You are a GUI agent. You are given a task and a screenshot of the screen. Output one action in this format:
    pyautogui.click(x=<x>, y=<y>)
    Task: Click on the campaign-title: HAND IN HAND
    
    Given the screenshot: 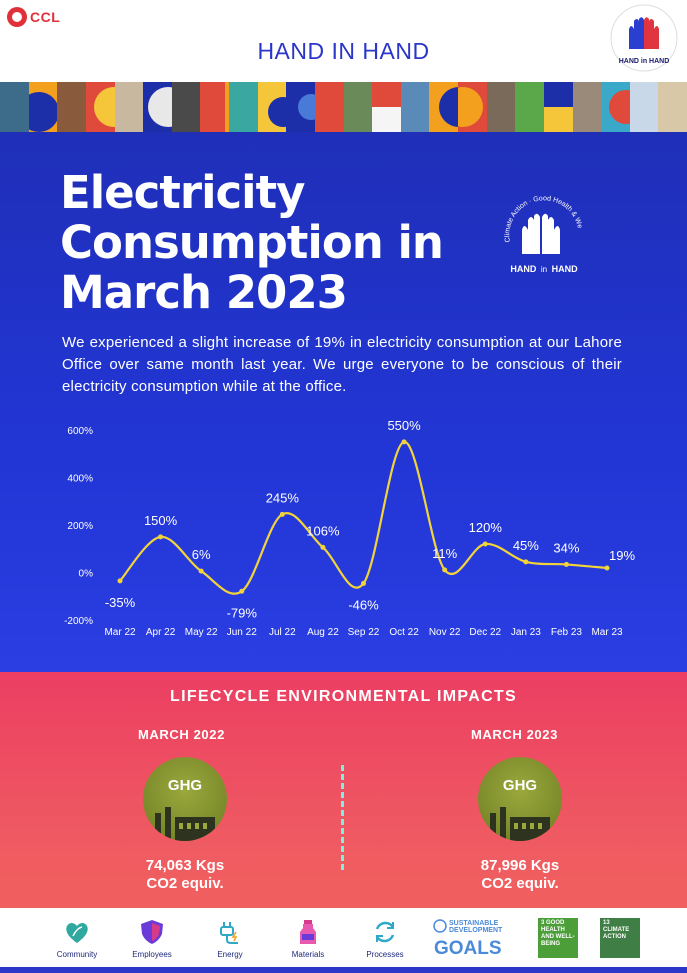 What is the action you would take?
    pyautogui.click(x=343, y=51)
    